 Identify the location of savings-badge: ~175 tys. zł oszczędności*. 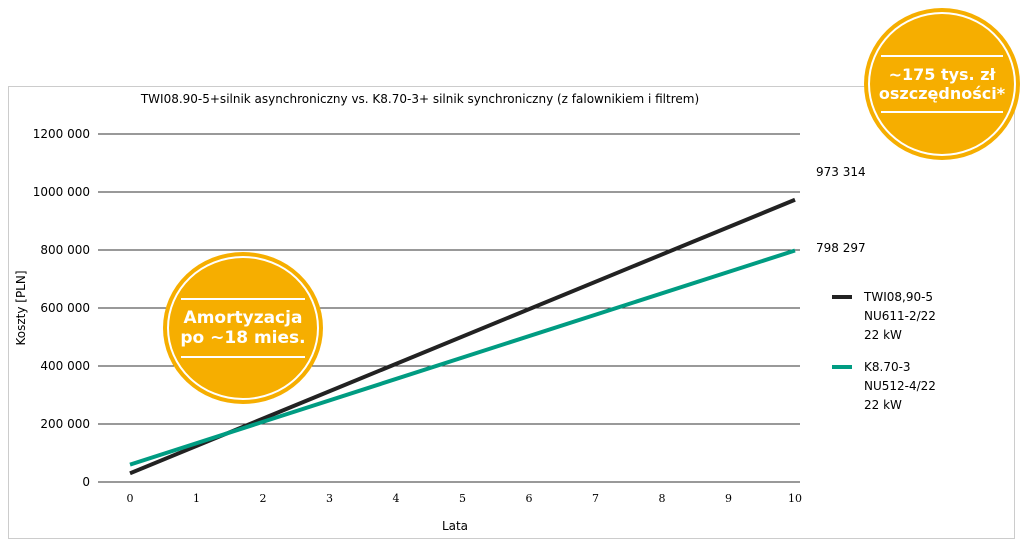
(942, 84).